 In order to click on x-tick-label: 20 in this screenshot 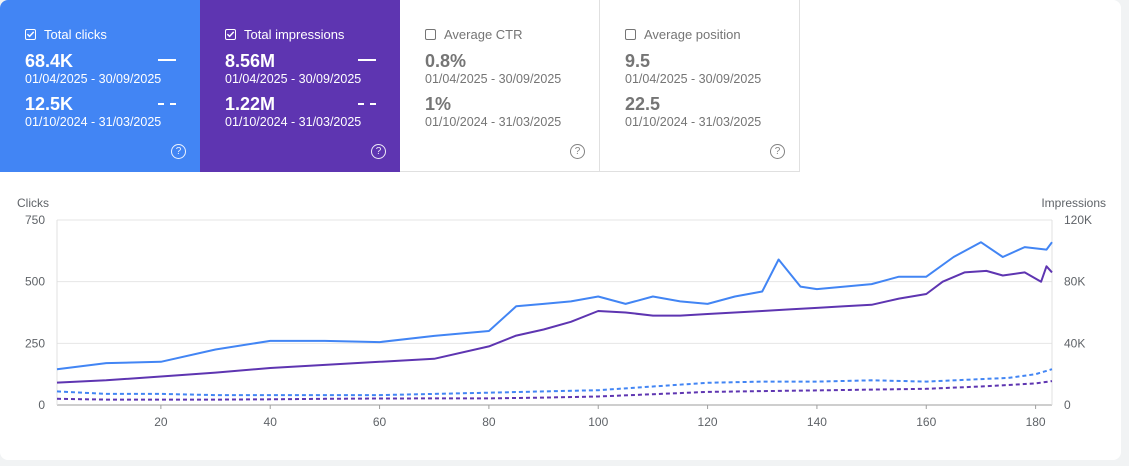, I will do `click(161, 422)`.